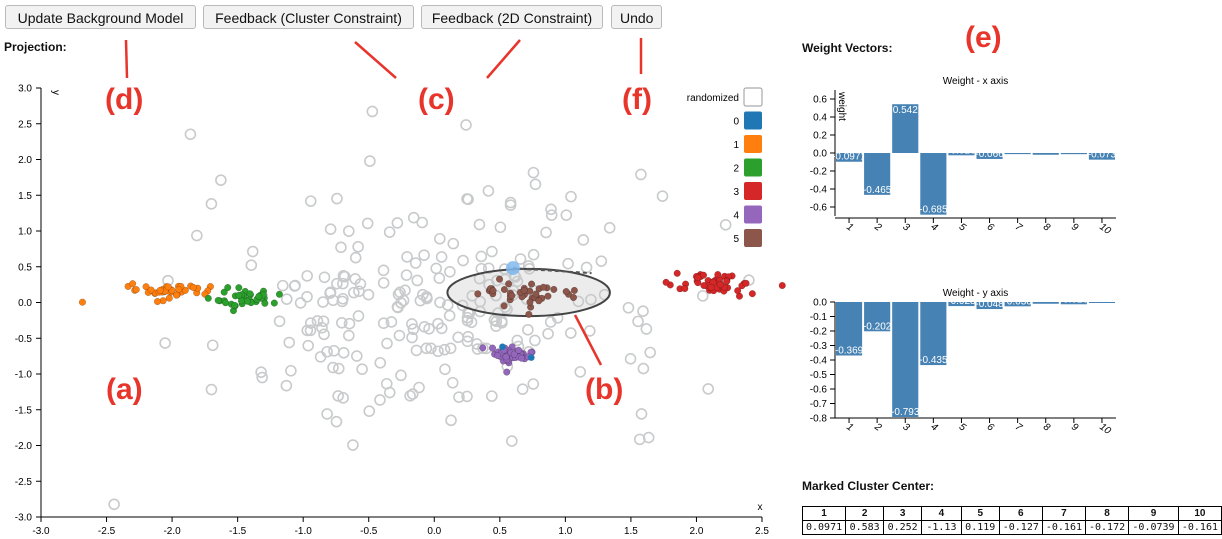 The width and height of the screenshot is (1222, 539). I want to click on chart-y-tick-label: 0.2, so click(820, 136).